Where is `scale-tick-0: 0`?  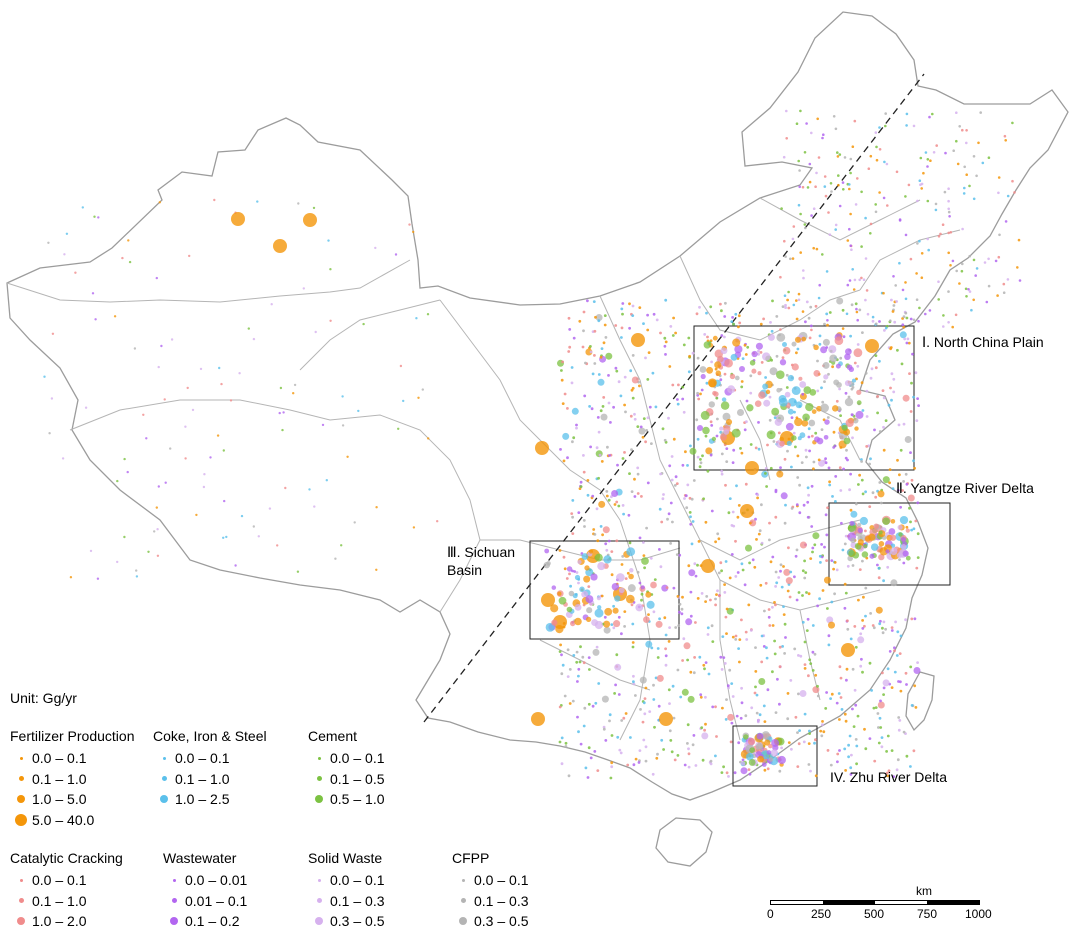
scale-tick-0: 0 is located at coordinates (770, 914).